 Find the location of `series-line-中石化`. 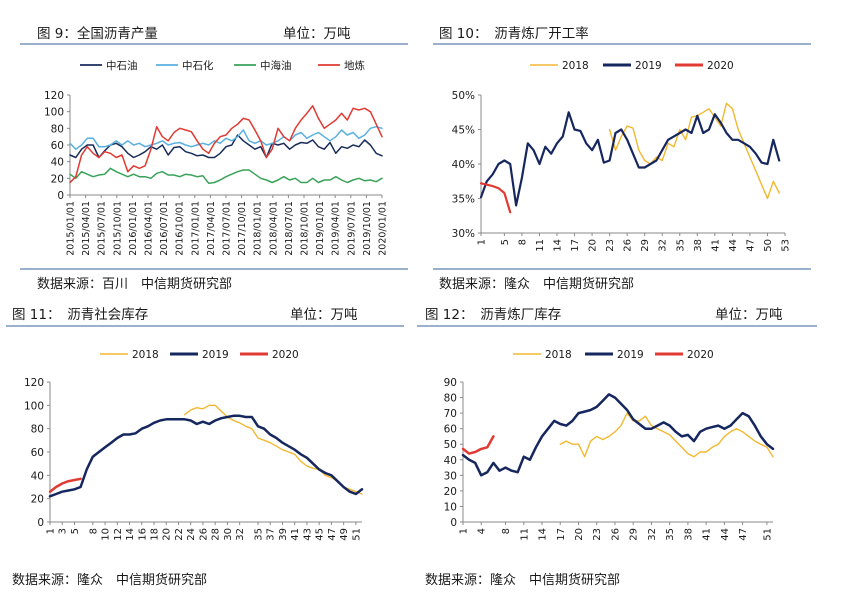

series-line-中石化 is located at coordinates (226, 137).